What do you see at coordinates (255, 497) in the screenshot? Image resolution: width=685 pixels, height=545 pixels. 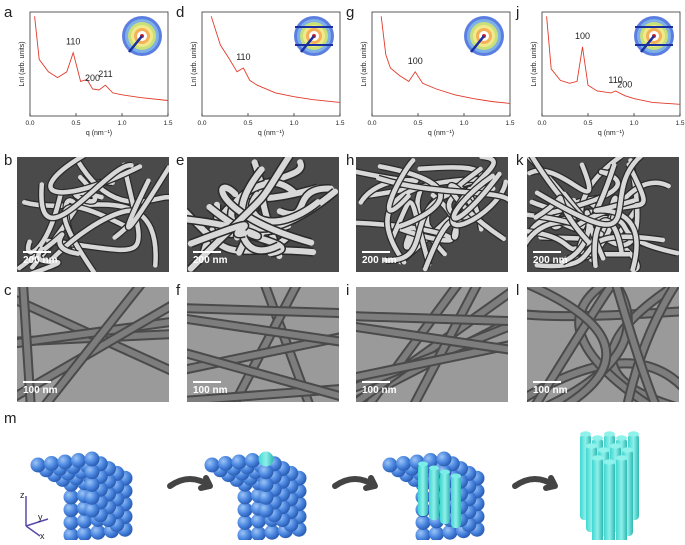 I see `sphere-lattice-seeded-cube` at bounding box center [255, 497].